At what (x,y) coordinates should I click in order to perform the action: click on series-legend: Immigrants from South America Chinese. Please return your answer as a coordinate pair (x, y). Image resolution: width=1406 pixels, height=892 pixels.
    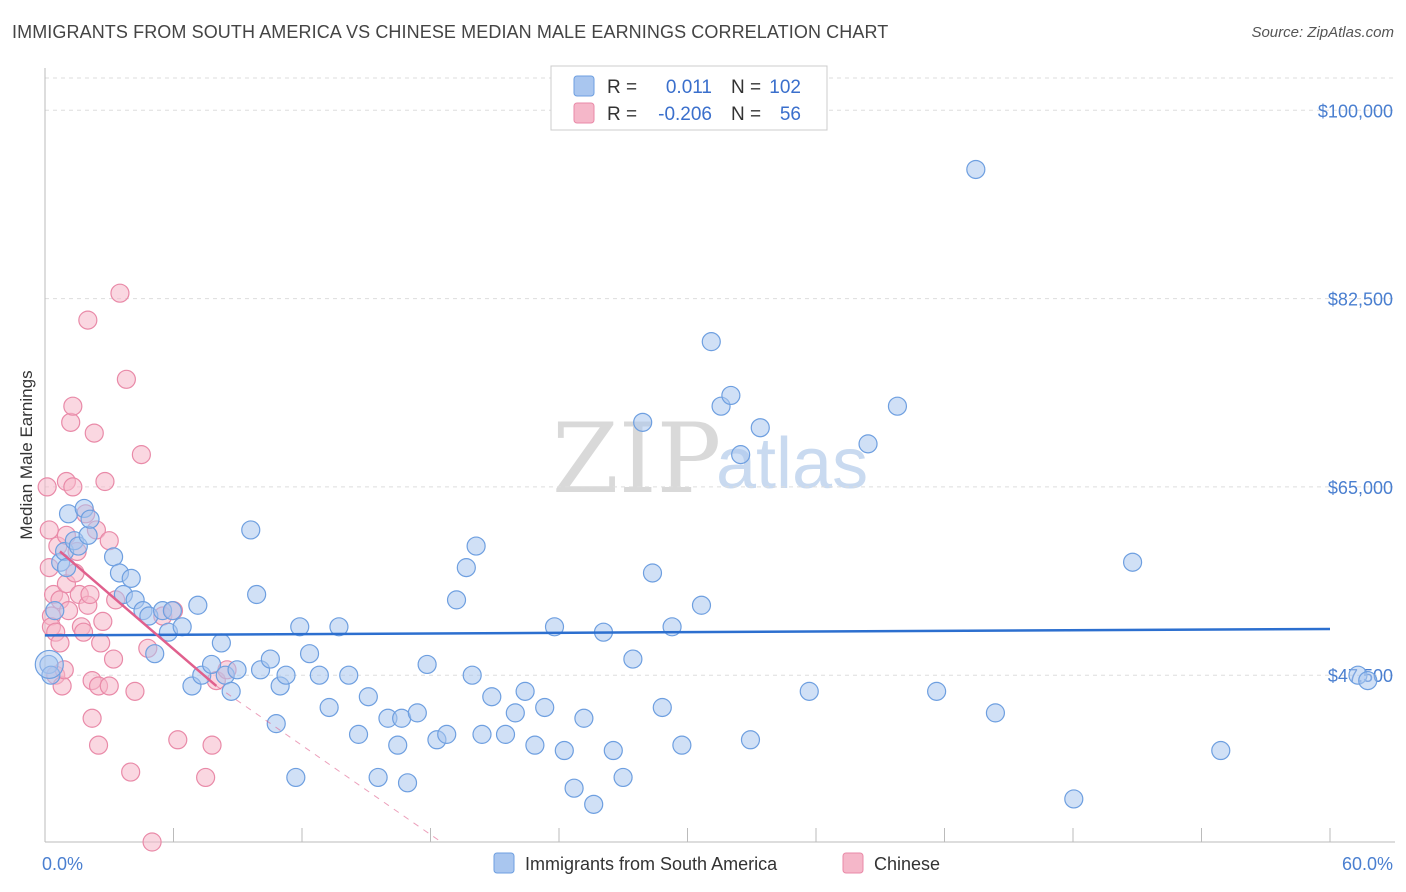
    Looking at the image, I should click on (716, 863).